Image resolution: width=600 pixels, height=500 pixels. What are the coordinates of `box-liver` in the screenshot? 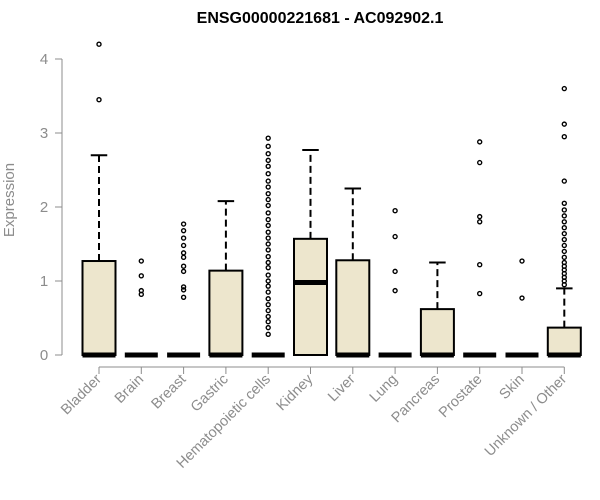 It's located at (353, 272).